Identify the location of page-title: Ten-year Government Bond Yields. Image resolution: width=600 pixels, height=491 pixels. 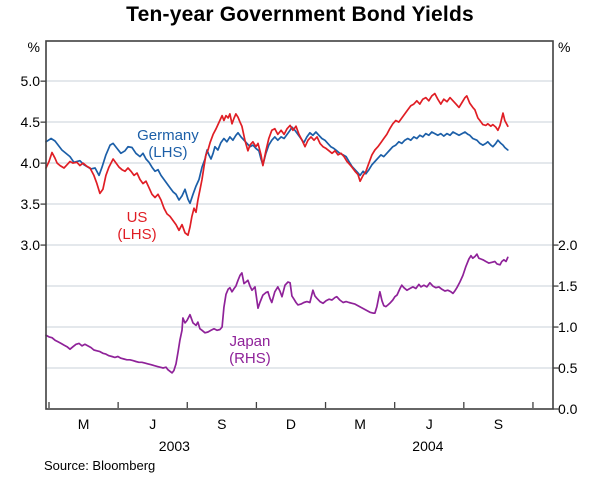
(300, 14).